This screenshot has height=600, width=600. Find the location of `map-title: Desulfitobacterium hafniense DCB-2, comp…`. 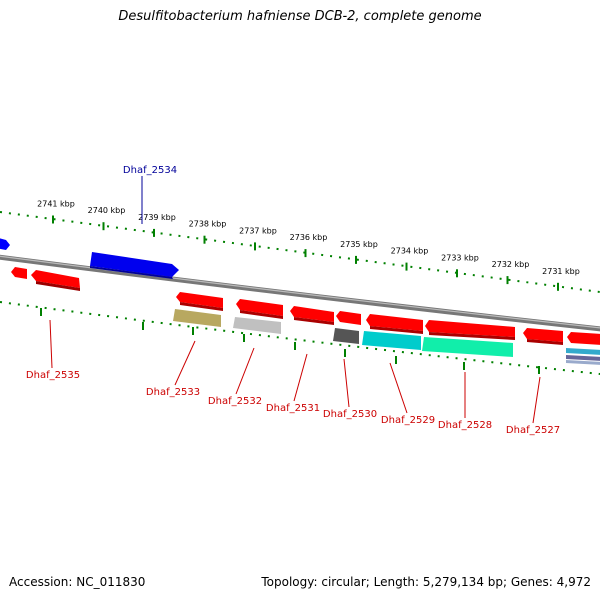

map-title: Desulfitobacterium hafniense DCB-2, comp… is located at coordinates (300, 16).